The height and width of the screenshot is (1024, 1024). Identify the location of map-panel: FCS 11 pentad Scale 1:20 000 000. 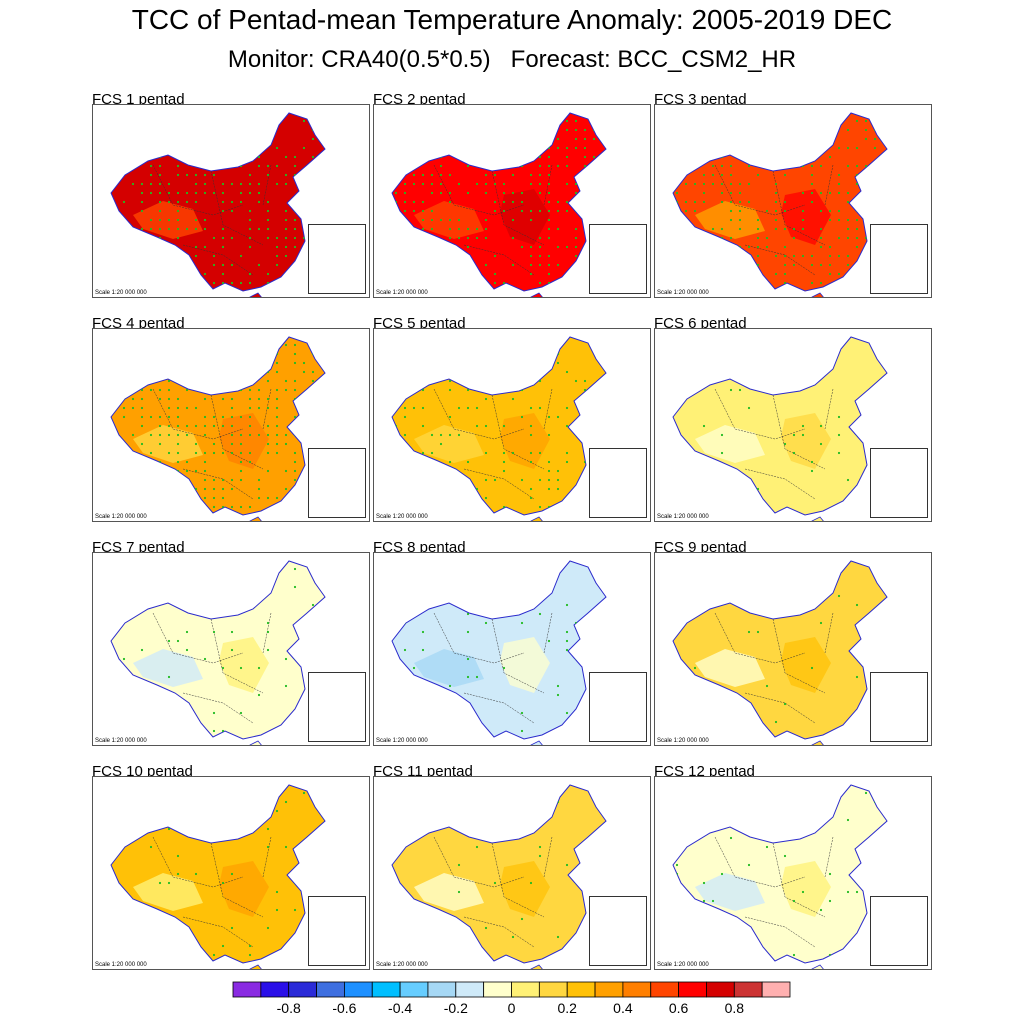
(512, 874).